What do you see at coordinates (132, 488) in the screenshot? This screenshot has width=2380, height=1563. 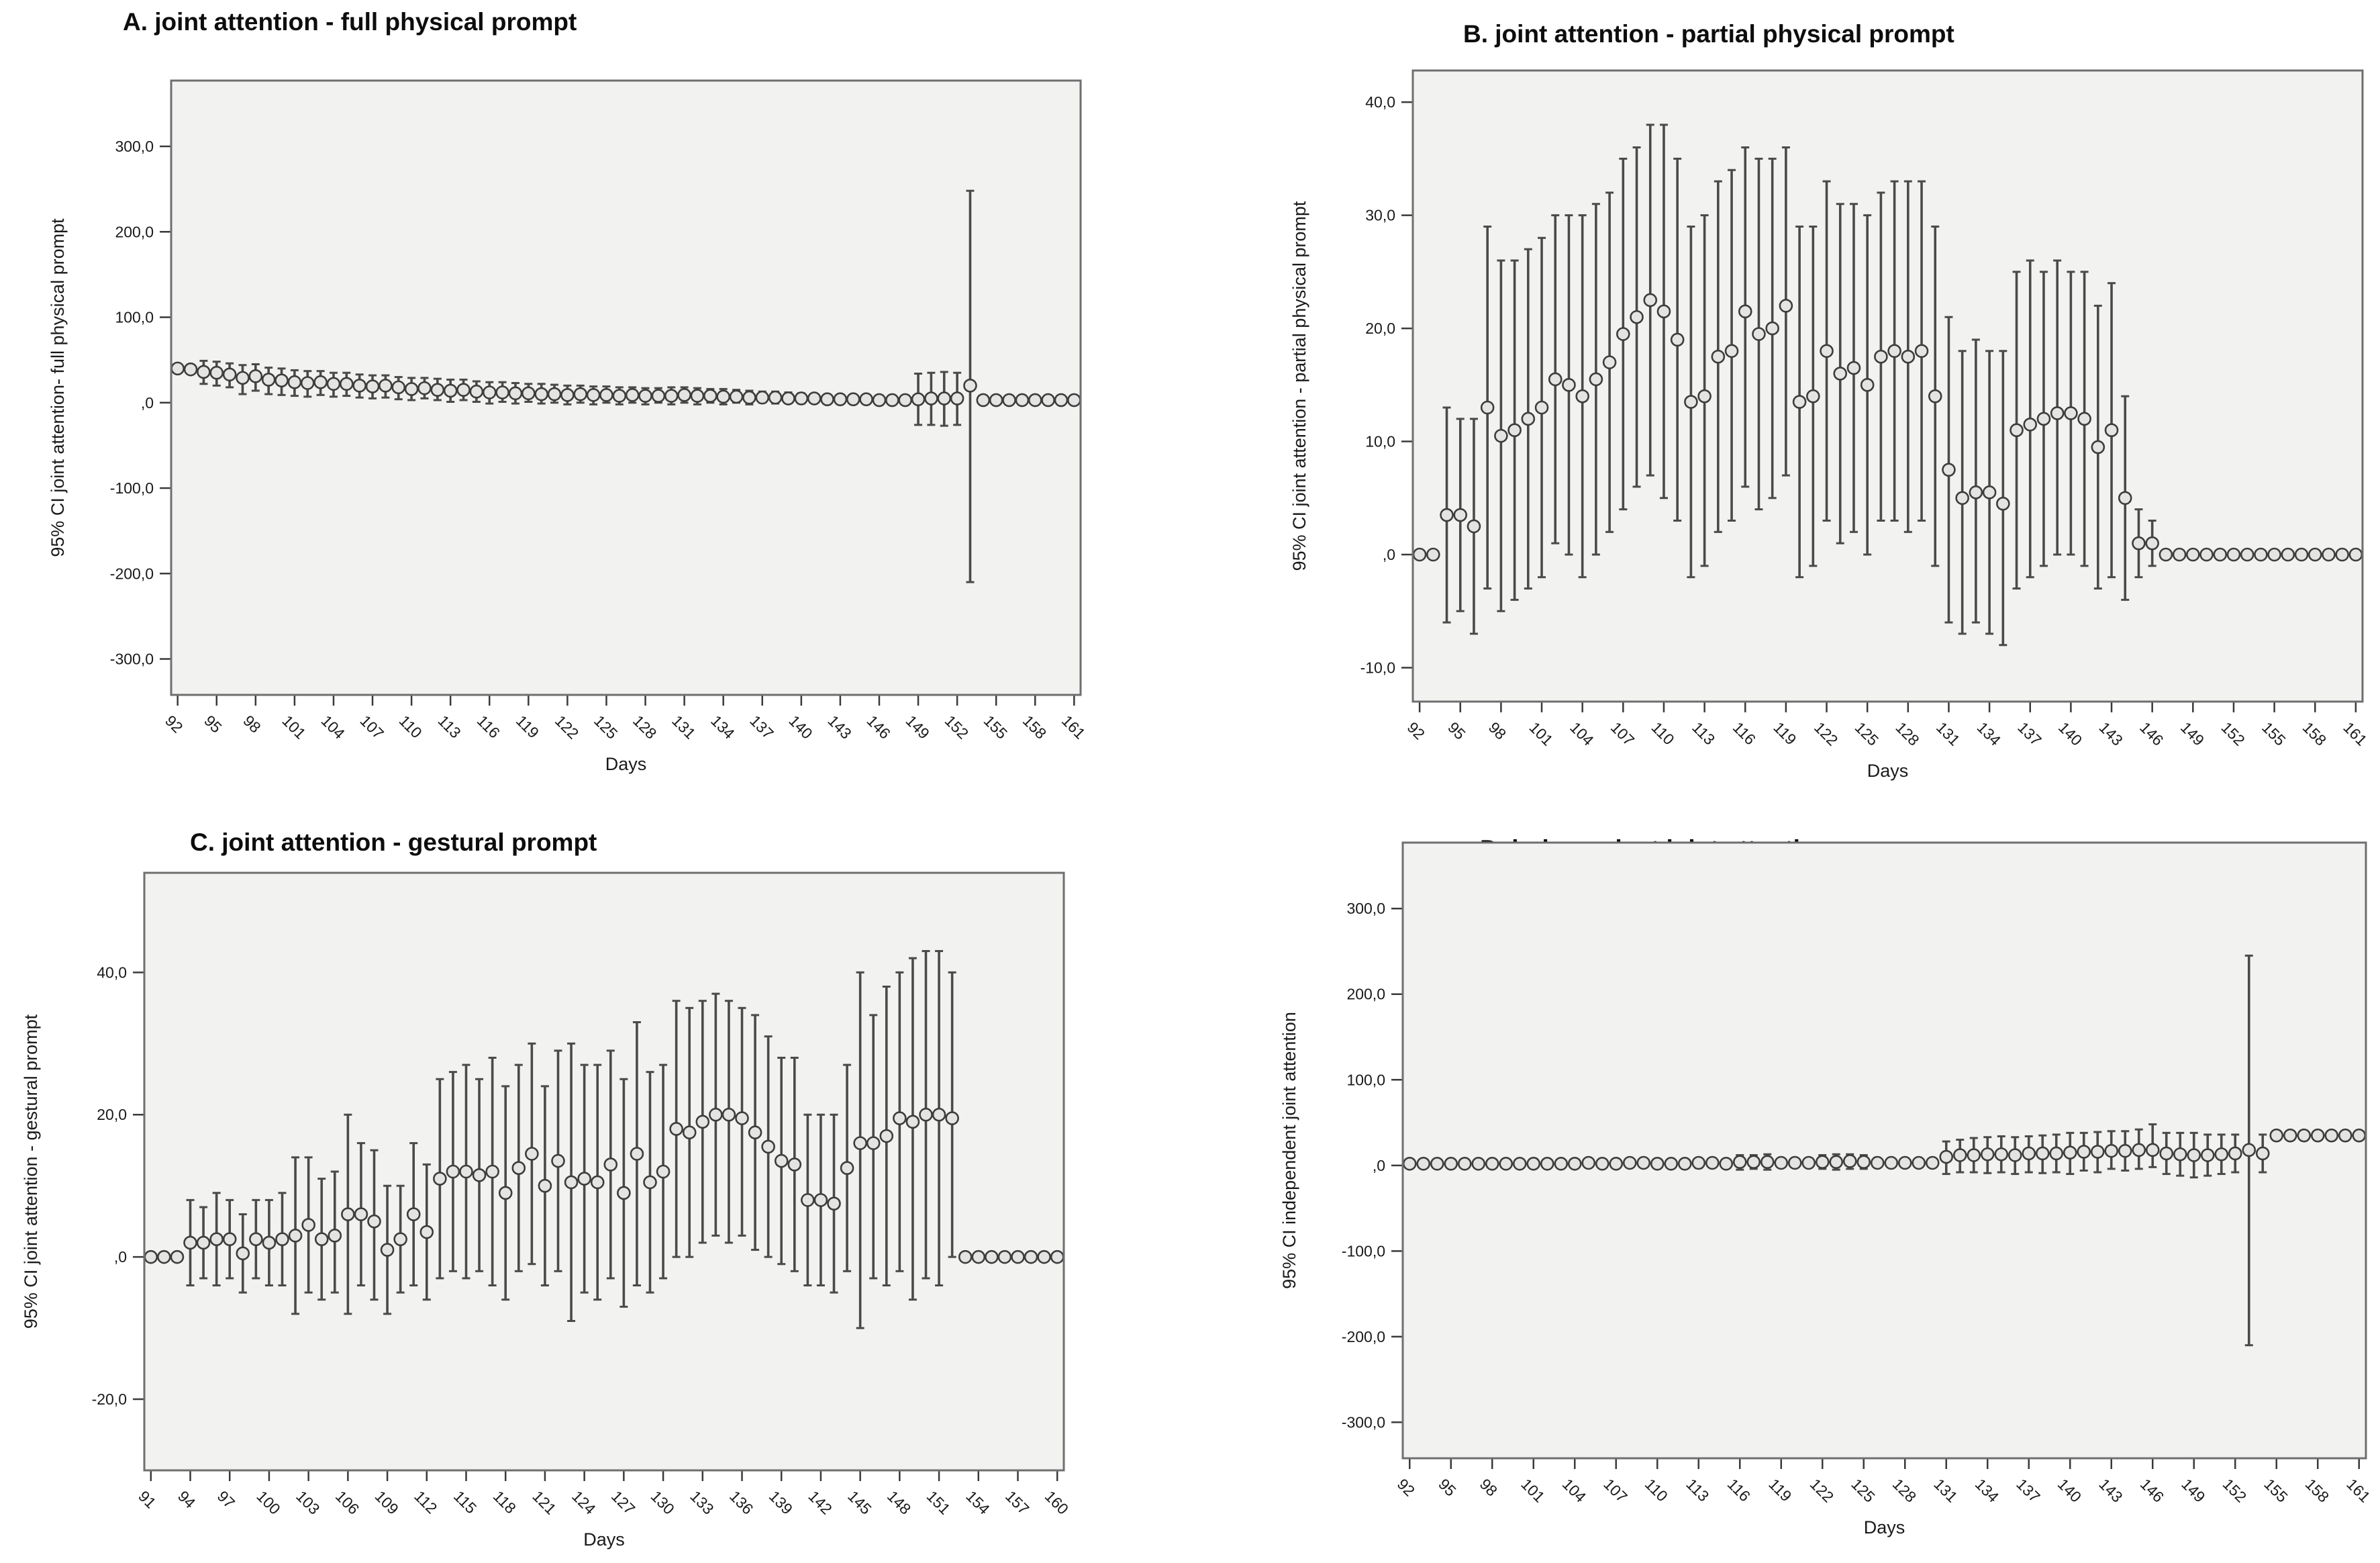 I see `y-tick-label: -100,0` at bounding box center [132, 488].